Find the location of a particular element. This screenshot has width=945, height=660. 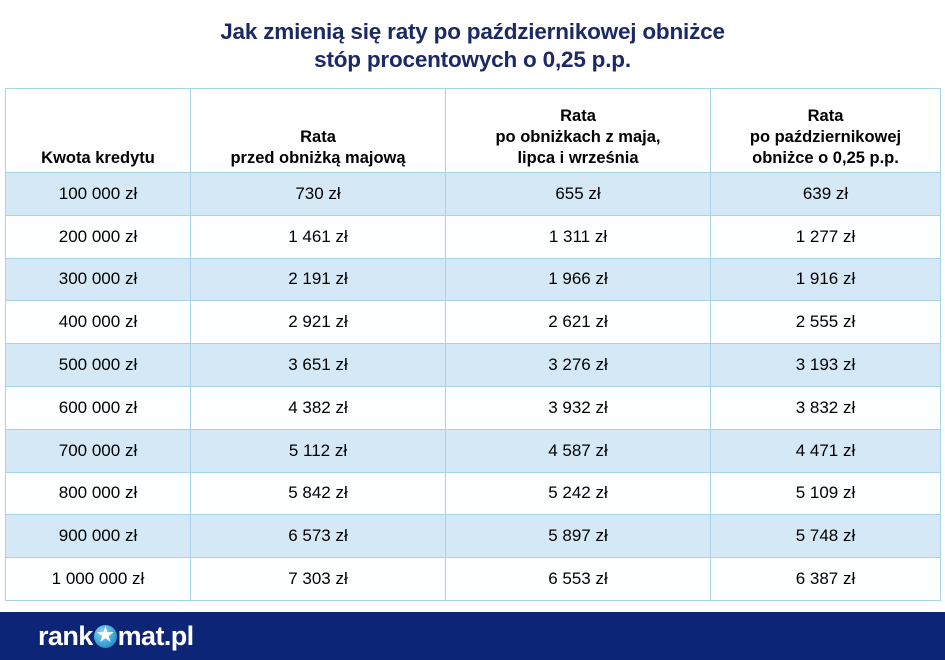

column-header-after-may-jul-sep-line-2: po obniżkach z maja, is located at coordinates (578, 137).